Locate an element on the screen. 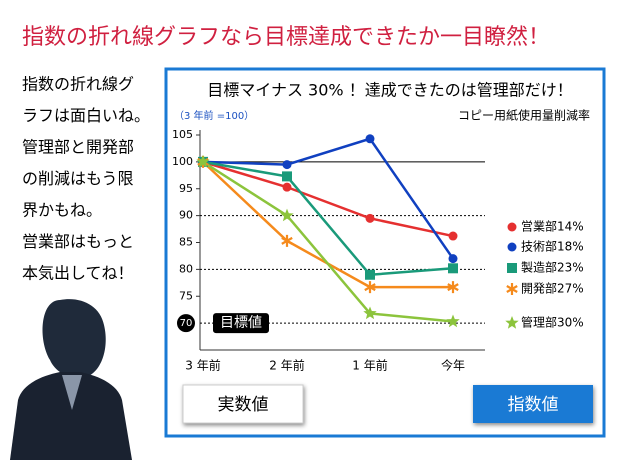  x-tick-label: 3 年前 is located at coordinates (202, 365).